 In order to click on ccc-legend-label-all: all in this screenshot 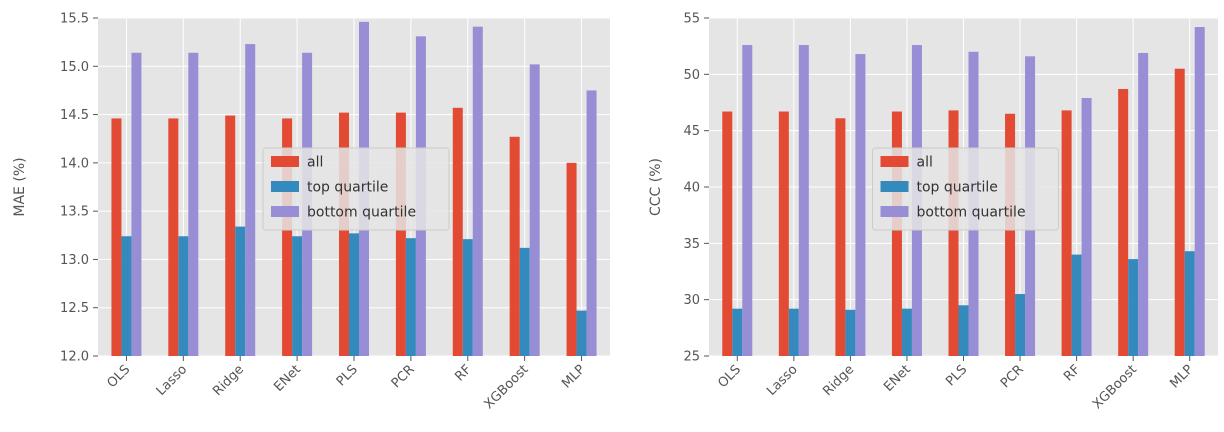, I will do `click(925, 163)`.